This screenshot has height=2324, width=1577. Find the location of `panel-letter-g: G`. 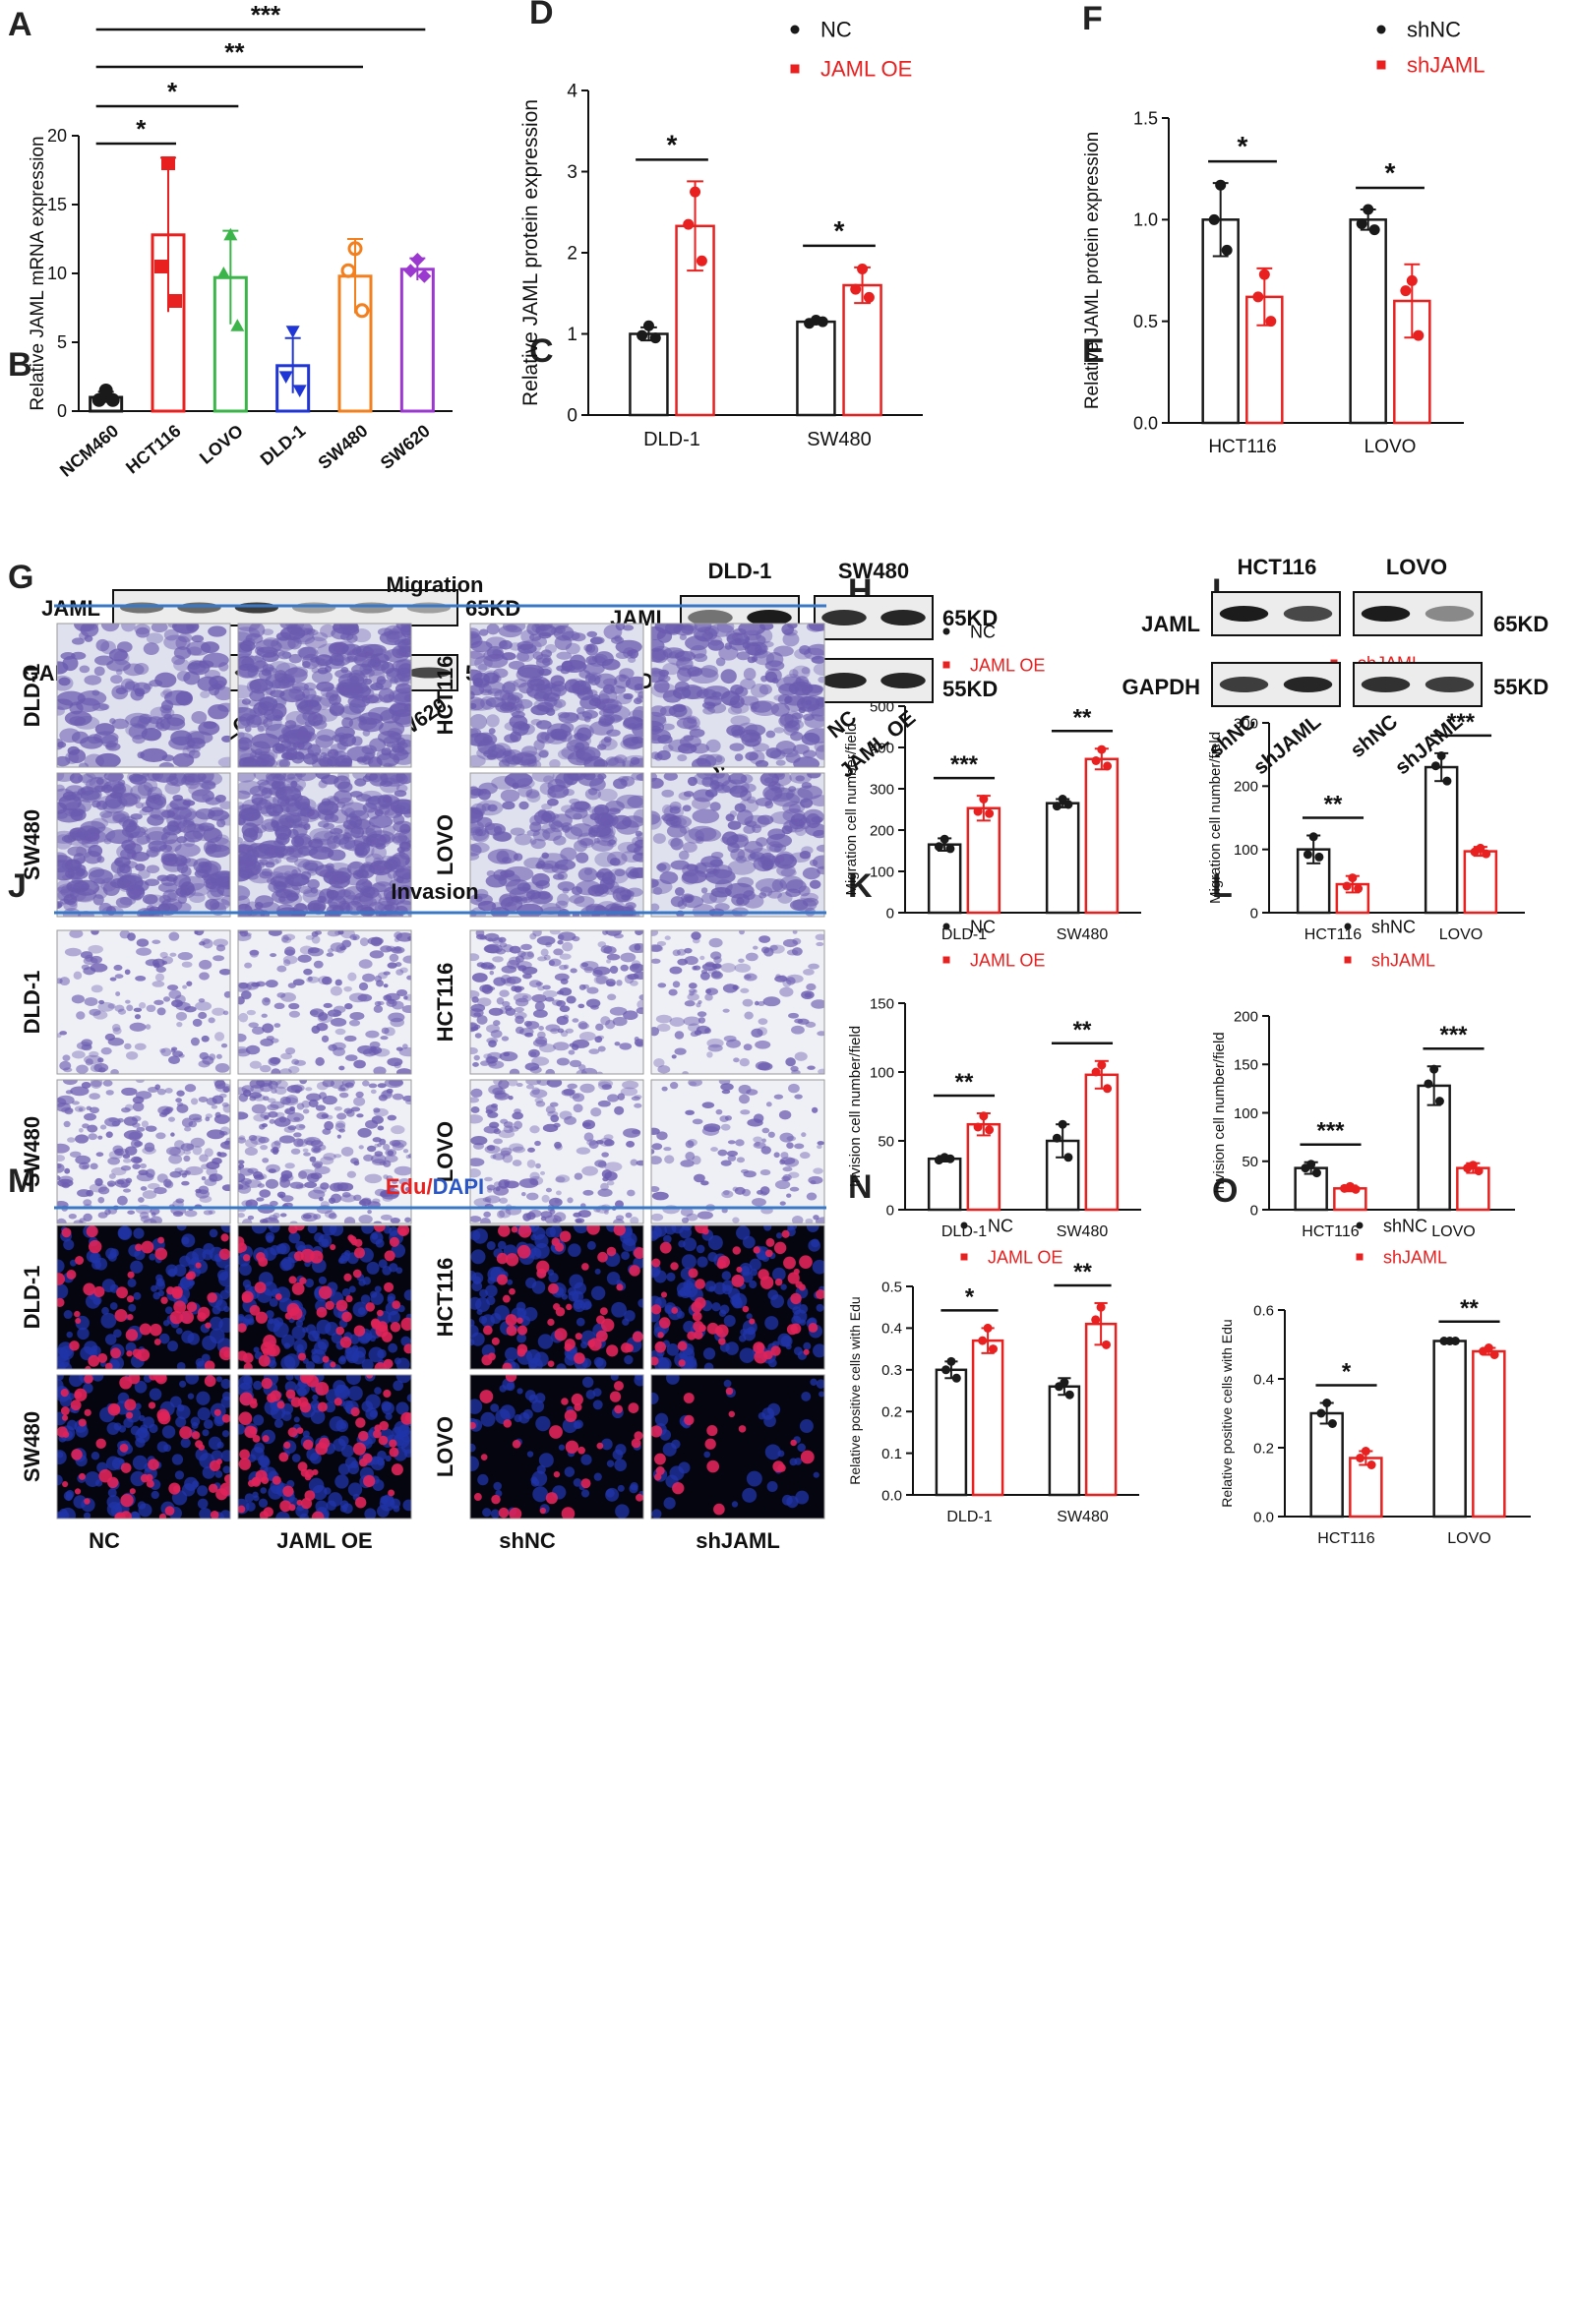

panel-letter-g: G is located at coordinates (20, 577).